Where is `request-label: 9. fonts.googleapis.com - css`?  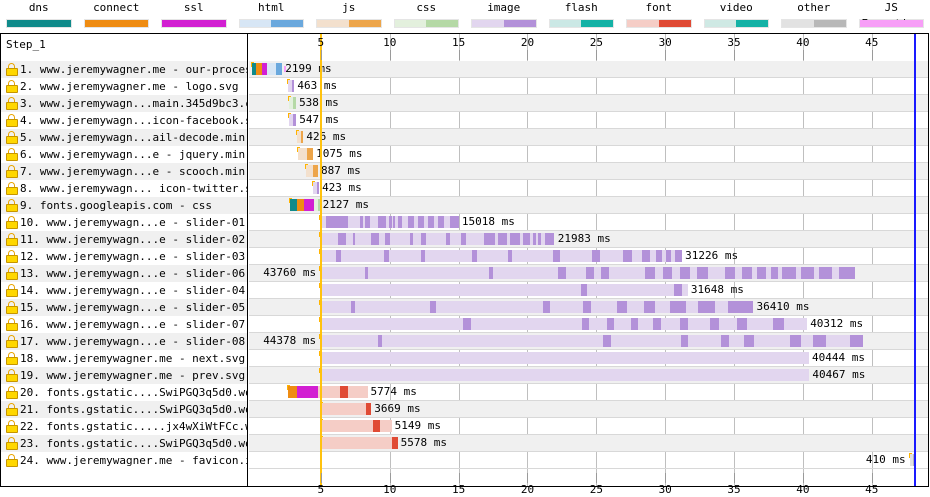
request-label: 9. fonts.googleapis.com - css is located at coordinates (124, 205).